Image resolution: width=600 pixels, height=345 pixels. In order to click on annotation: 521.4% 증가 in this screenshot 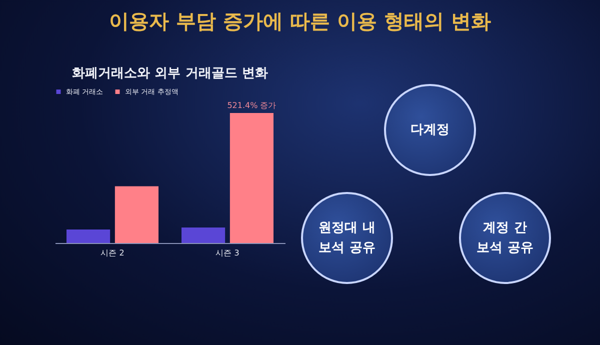, I will do `click(251, 105)`.